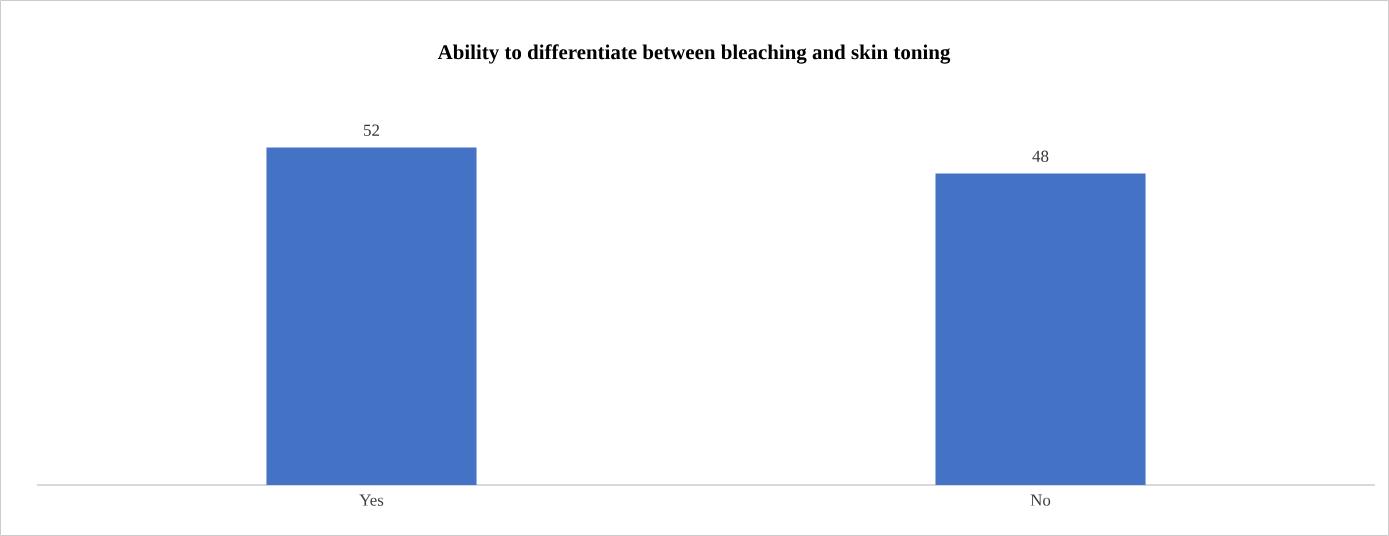 Image resolution: width=1389 pixels, height=536 pixels. Describe the element at coordinates (1040, 156) in the screenshot. I see `data-label: 48` at that location.